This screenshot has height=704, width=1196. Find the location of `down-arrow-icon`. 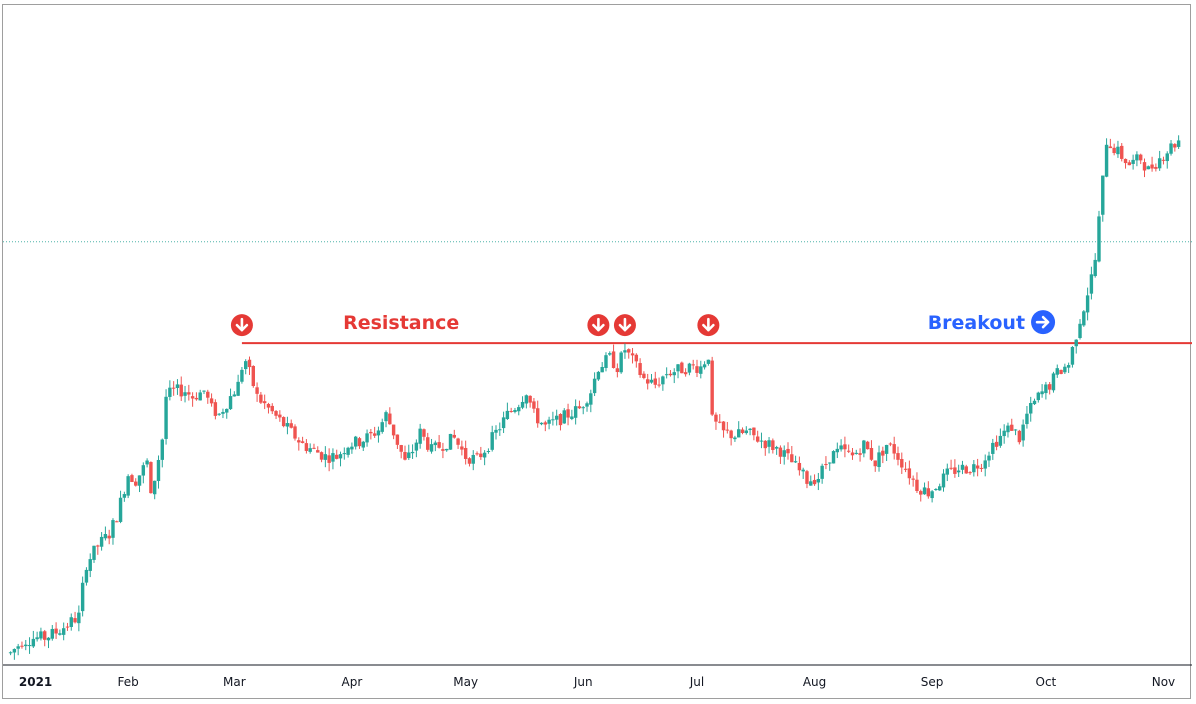

down-arrow-icon is located at coordinates (598, 325).